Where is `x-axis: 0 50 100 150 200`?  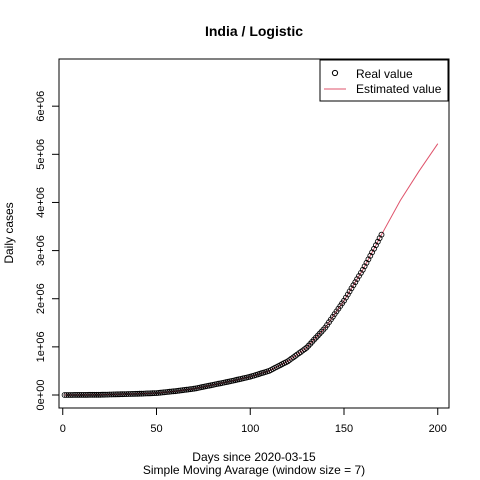
x-axis: 0 50 100 150 200 is located at coordinates (253, 421).